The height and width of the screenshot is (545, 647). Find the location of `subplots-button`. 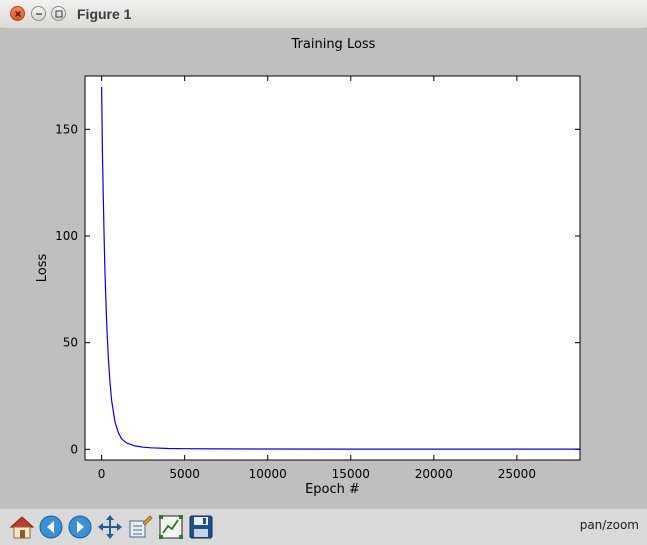

subplots-button is located at coordinates (140, 527).